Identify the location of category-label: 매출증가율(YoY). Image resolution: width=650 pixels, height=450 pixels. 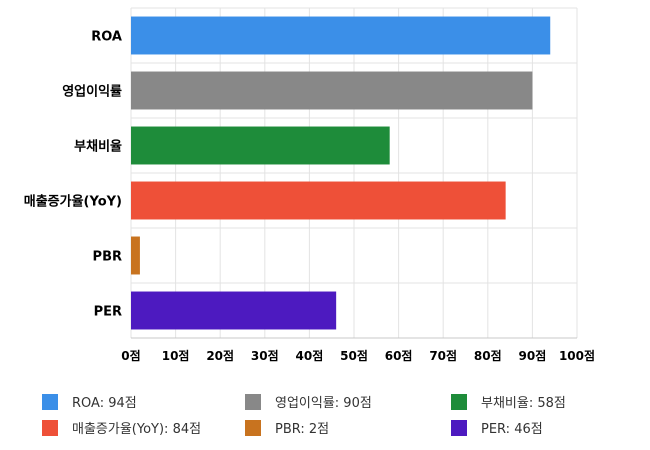
(73, 202).